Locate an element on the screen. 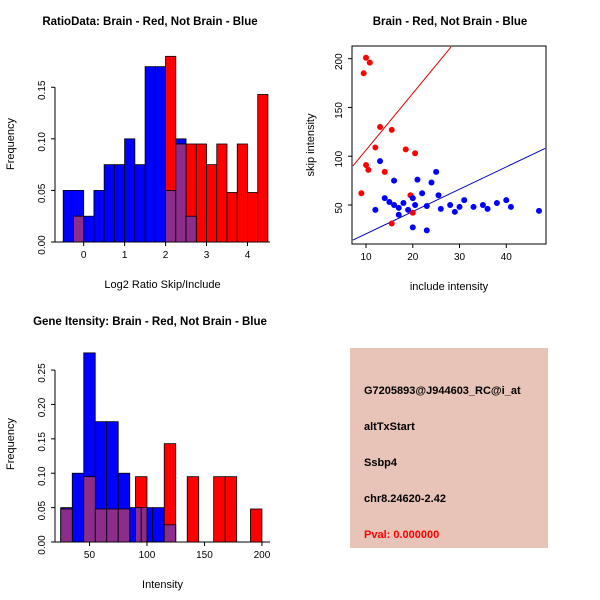  x-tick-label: 0 is located at coordinates (84, 255).